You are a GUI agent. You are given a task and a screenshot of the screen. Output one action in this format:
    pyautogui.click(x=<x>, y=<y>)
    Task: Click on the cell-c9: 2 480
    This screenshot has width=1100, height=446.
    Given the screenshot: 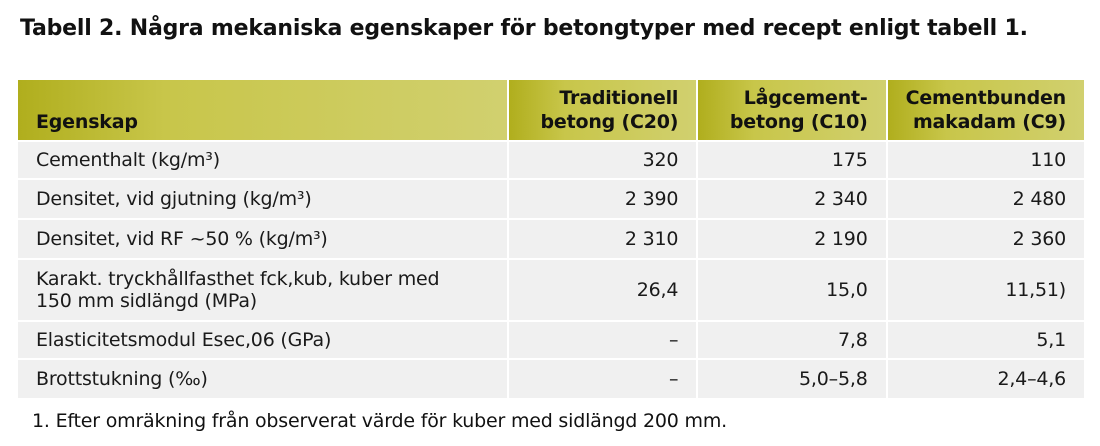 What is the action you would take?
    pyautogui.click(x=984, y=200)
    